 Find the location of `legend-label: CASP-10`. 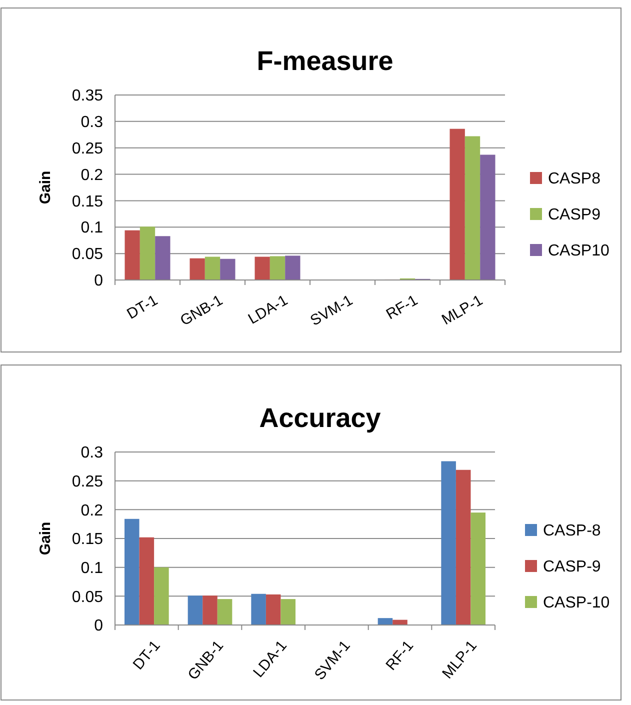

legend-label: CASP-10 is located at coordinates (576, 603).